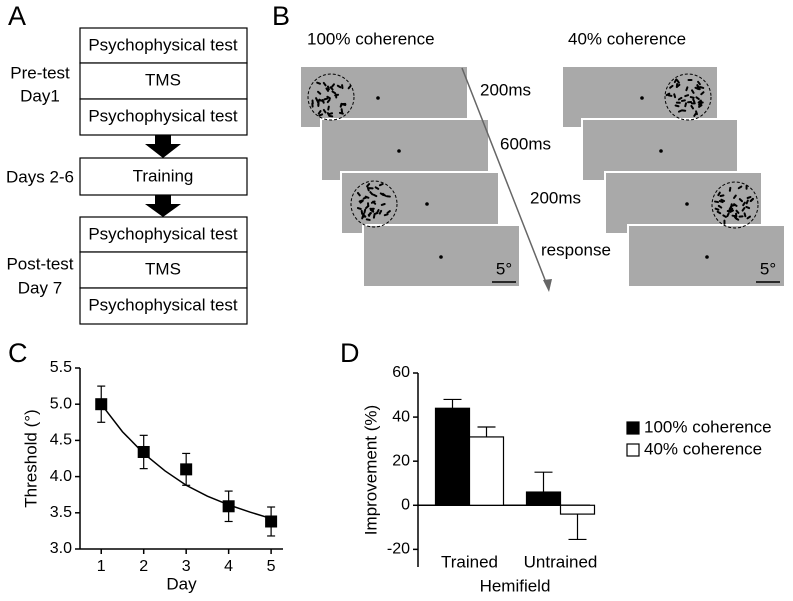 This screenshot has height=601, width=793. Describe the element at coordinates (101, 566) in the screenshot. I see `x-tick-label: 1` at that location.